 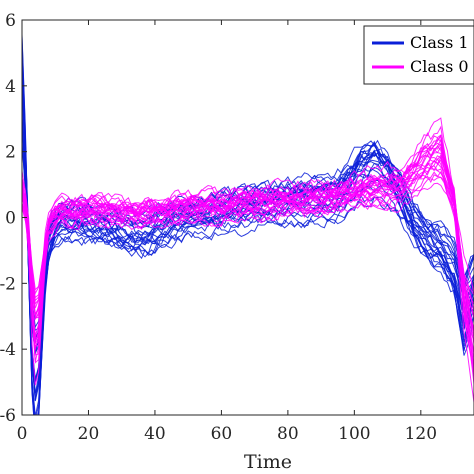 I want to click on x-tick-label: 40, so click(x=155, y=434).